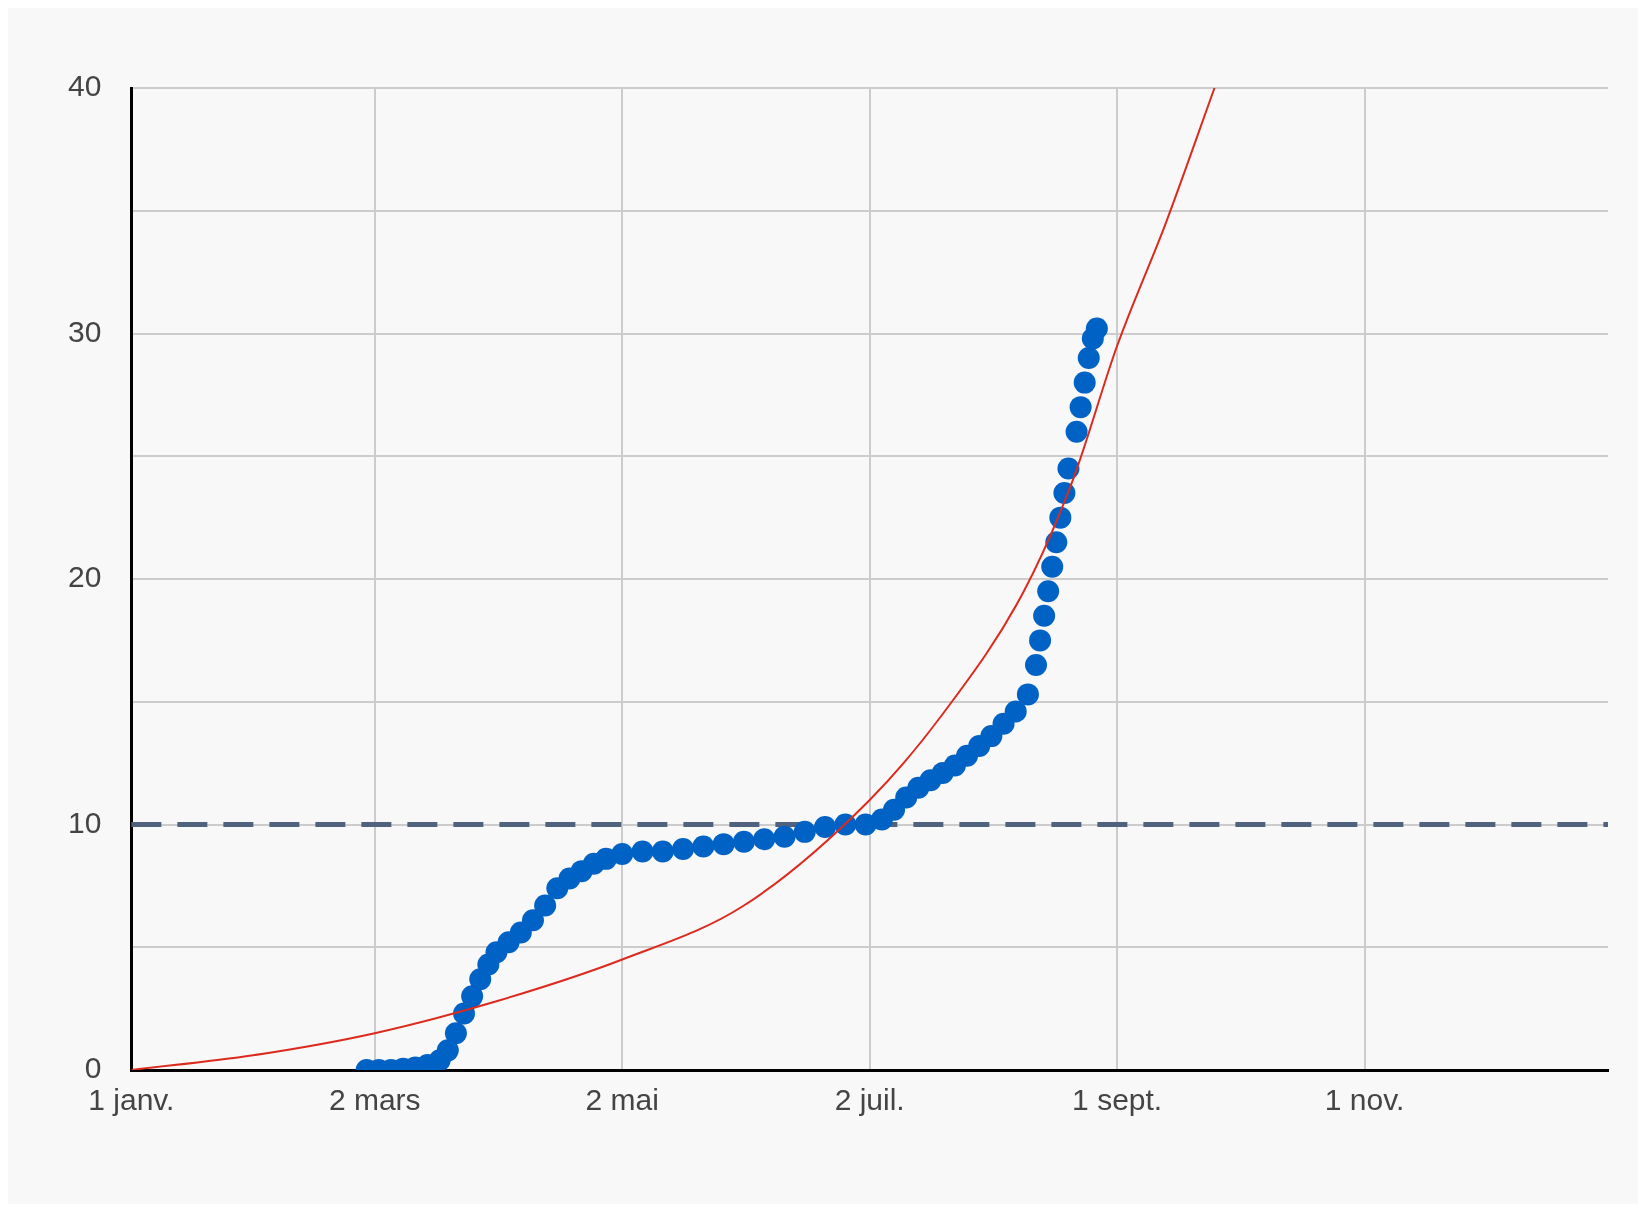 The height and width of the screenshot is (1212, 1646). I want to click on y-tick-label: 30, so click(84, 331).